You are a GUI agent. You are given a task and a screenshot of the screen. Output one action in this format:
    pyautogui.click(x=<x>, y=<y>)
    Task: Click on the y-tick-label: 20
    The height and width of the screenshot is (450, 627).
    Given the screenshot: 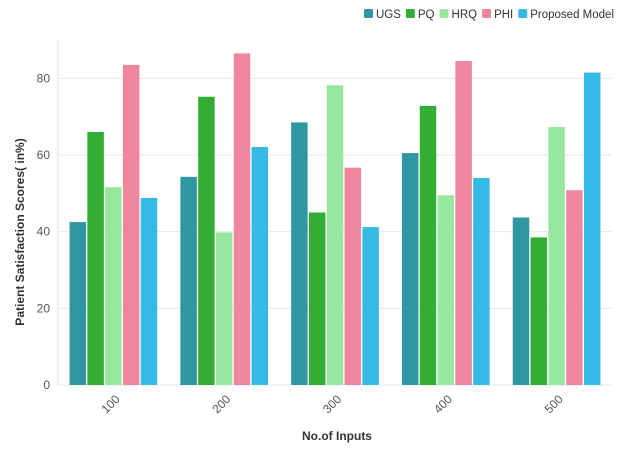 What is the action you would take?
    pyautogui.click(x=44, y=308)
    